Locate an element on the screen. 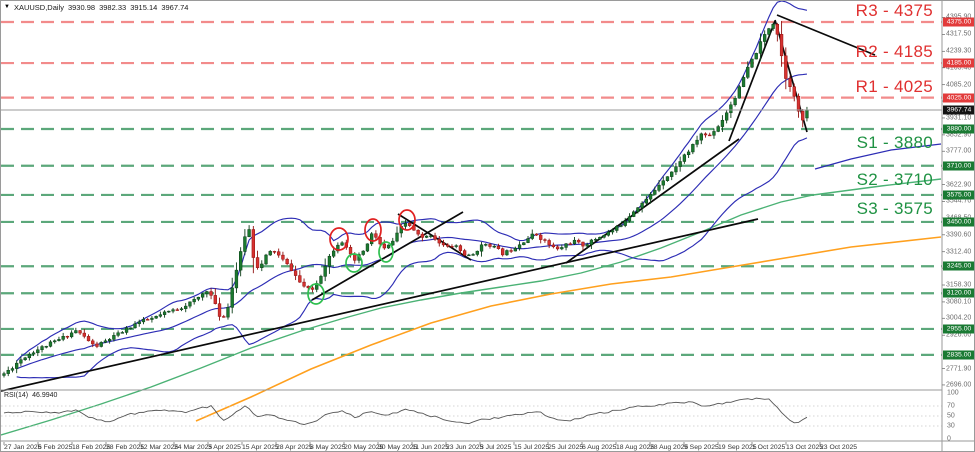 This screenshot has width=975, height=452. level-price-badge: 2835.00 is located at coordinates (958, 355).